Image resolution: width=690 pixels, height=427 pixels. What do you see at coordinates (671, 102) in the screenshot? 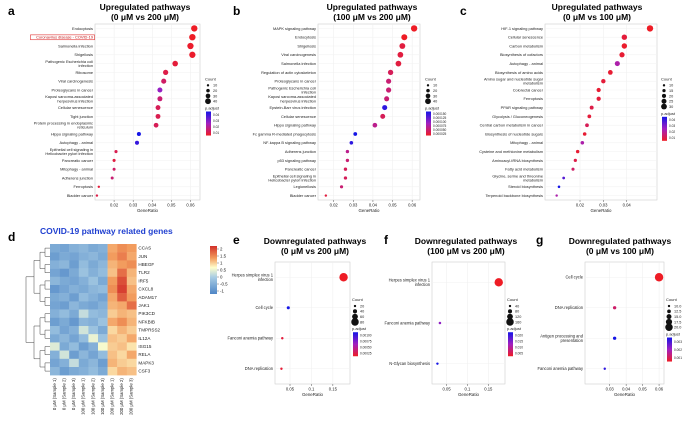
I see `plot-c-size-legend-label-3: 25` at bounding box center [671, 102].